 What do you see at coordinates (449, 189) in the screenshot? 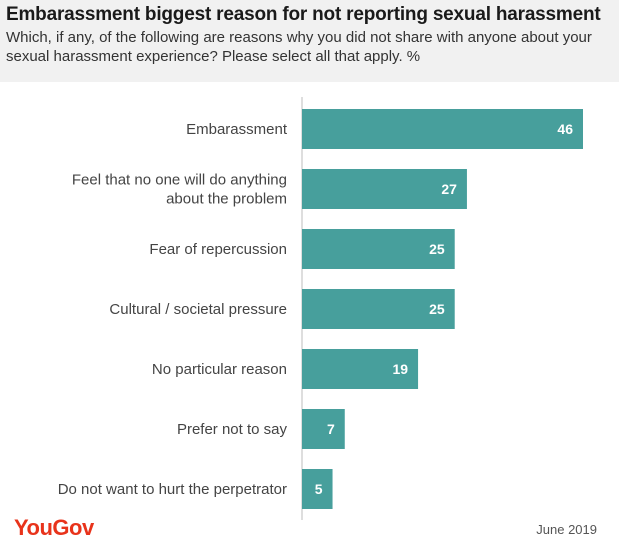
I see `data-label: 27` at bounding box center [449, 189].